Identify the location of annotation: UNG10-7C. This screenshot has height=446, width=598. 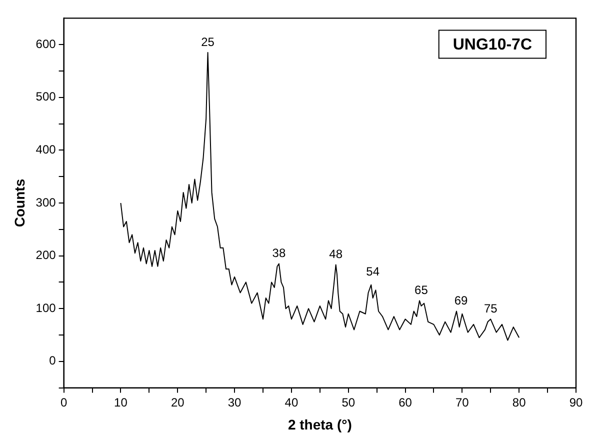
(492, 45).